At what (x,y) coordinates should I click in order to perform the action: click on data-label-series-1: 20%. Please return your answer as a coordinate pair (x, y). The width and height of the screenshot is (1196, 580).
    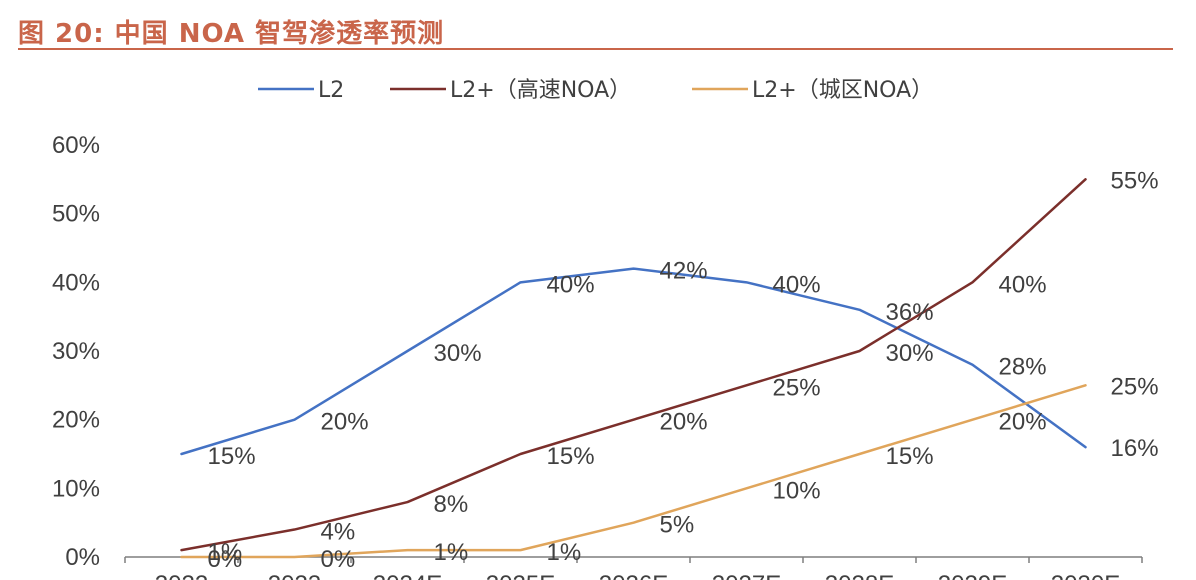
    Looking at the image, I should click on (345, 422).